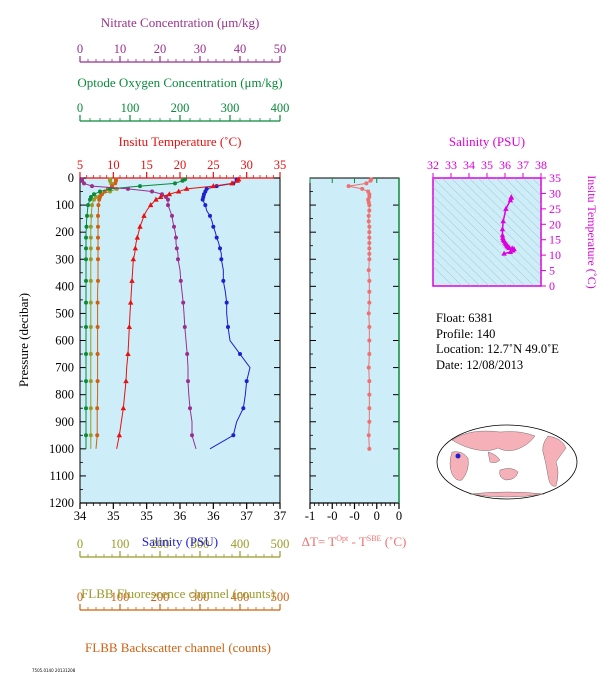 The height and width of the screenshot is (689, 616). Describe the element at coordinates (160, 544) in the screenshot. I see `fluorescence-tick-label: 200` at that location.